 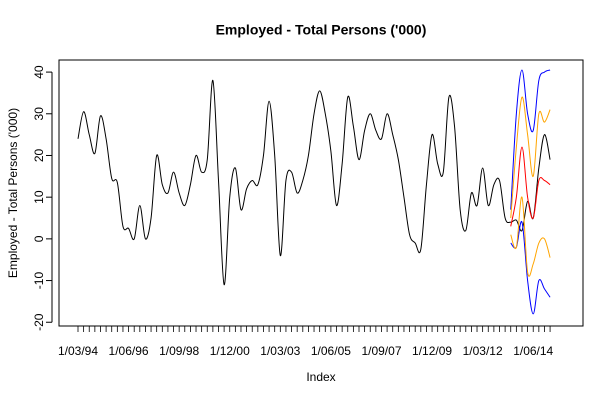 I want to click on x-tick-label: 1/09/98, so click(x=179, y=351).